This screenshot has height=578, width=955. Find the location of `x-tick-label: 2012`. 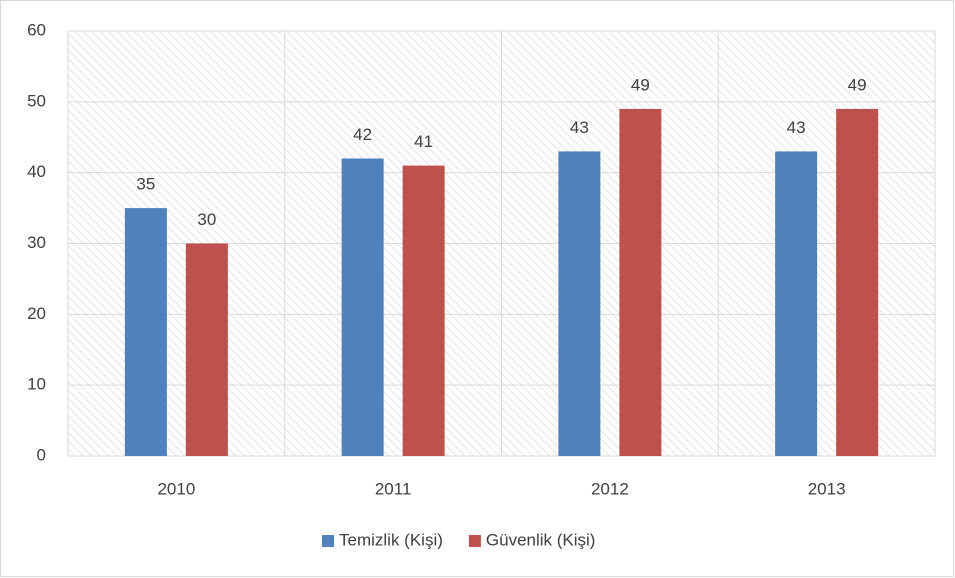

x-tick-label: 2012 is located at coordinates (610, 488).